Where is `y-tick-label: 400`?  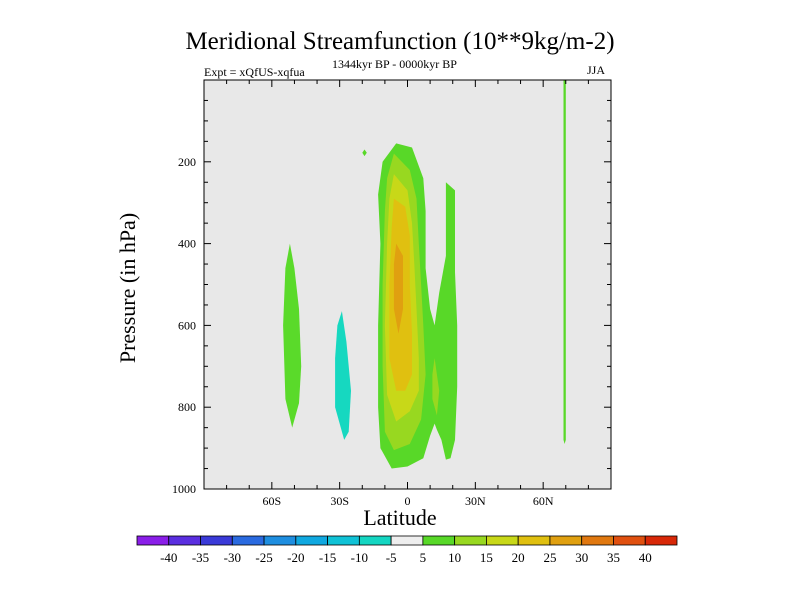
y-tick-label: 400 is located at coordinates (187, 244).